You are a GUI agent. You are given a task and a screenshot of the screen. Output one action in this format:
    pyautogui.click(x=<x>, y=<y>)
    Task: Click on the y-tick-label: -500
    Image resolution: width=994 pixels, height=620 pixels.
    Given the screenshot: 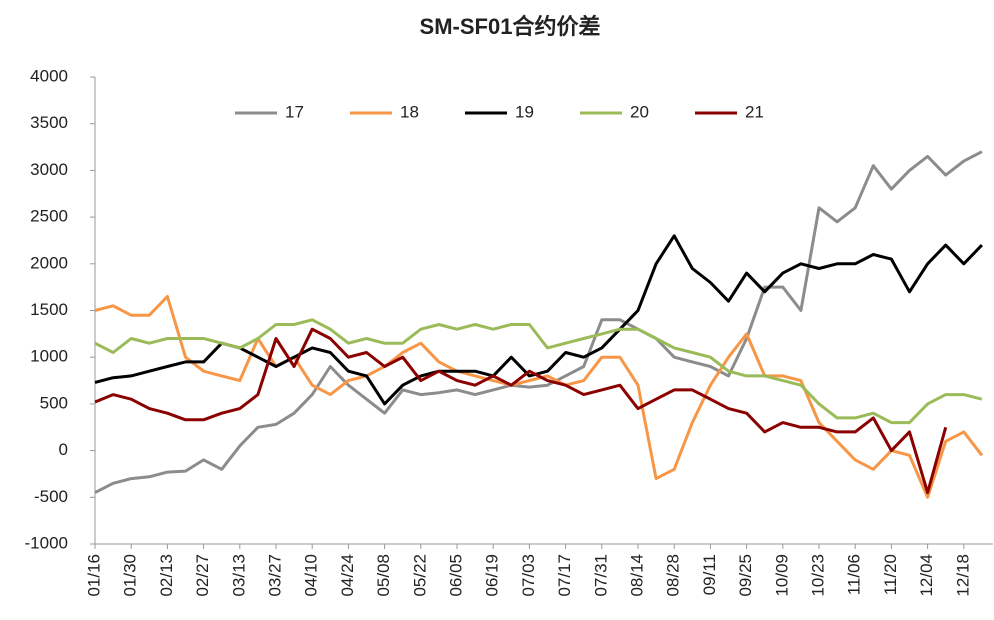 What is the action you would take?
    pyautogui.click(x=51, y=496)
    